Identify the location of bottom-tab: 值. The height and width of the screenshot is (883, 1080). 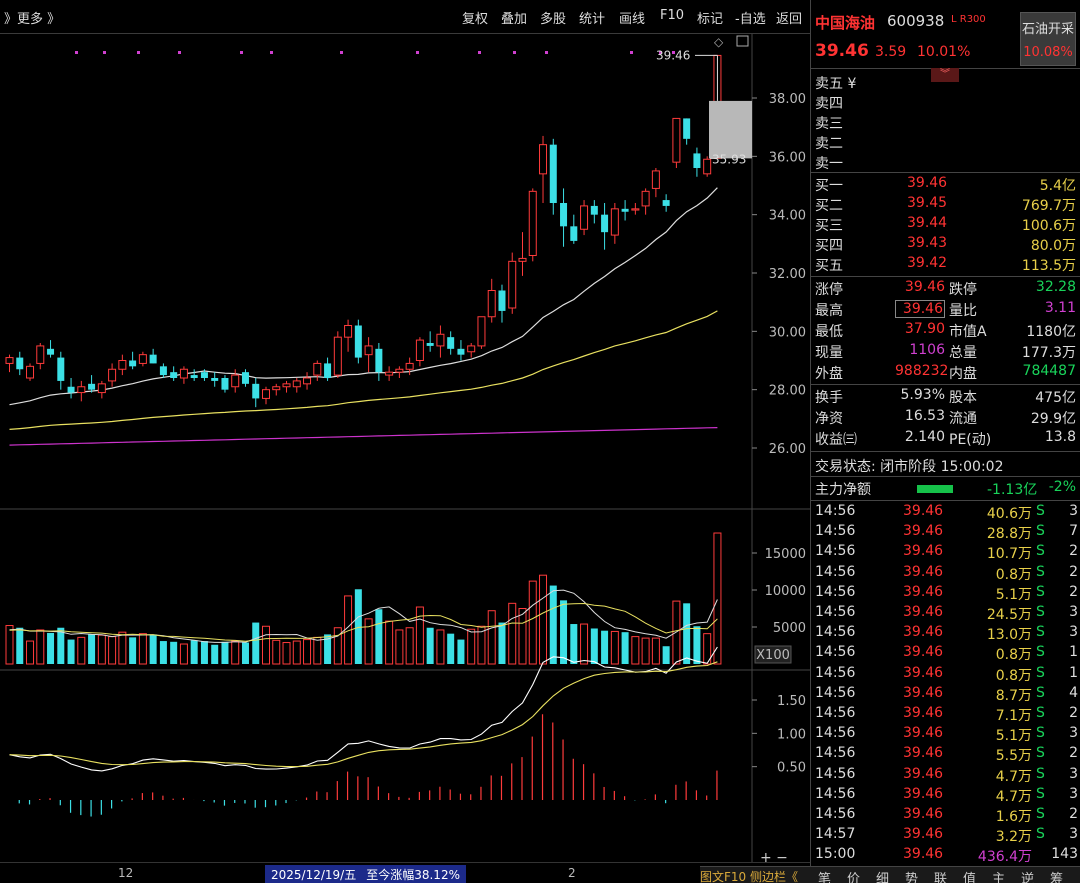
(970, 877).